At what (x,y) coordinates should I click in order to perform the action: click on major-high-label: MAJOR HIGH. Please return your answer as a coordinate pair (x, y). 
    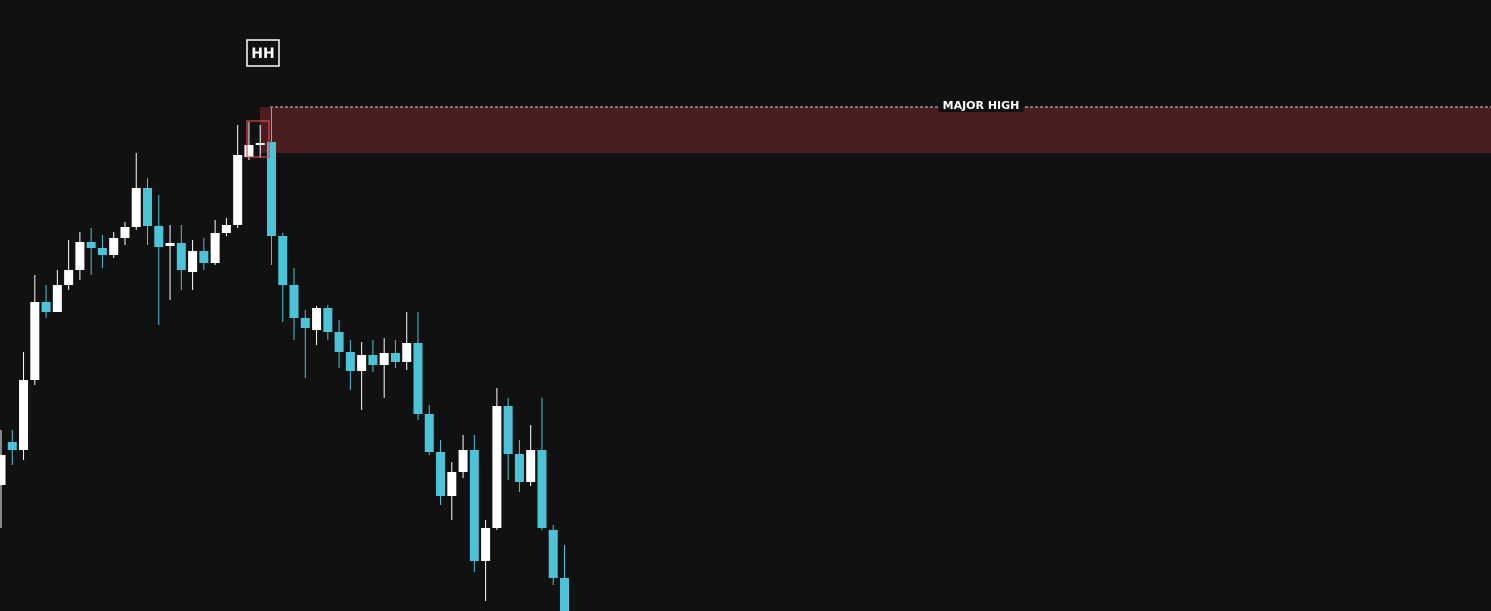
    Looking at the image, I should click on (981, 105).